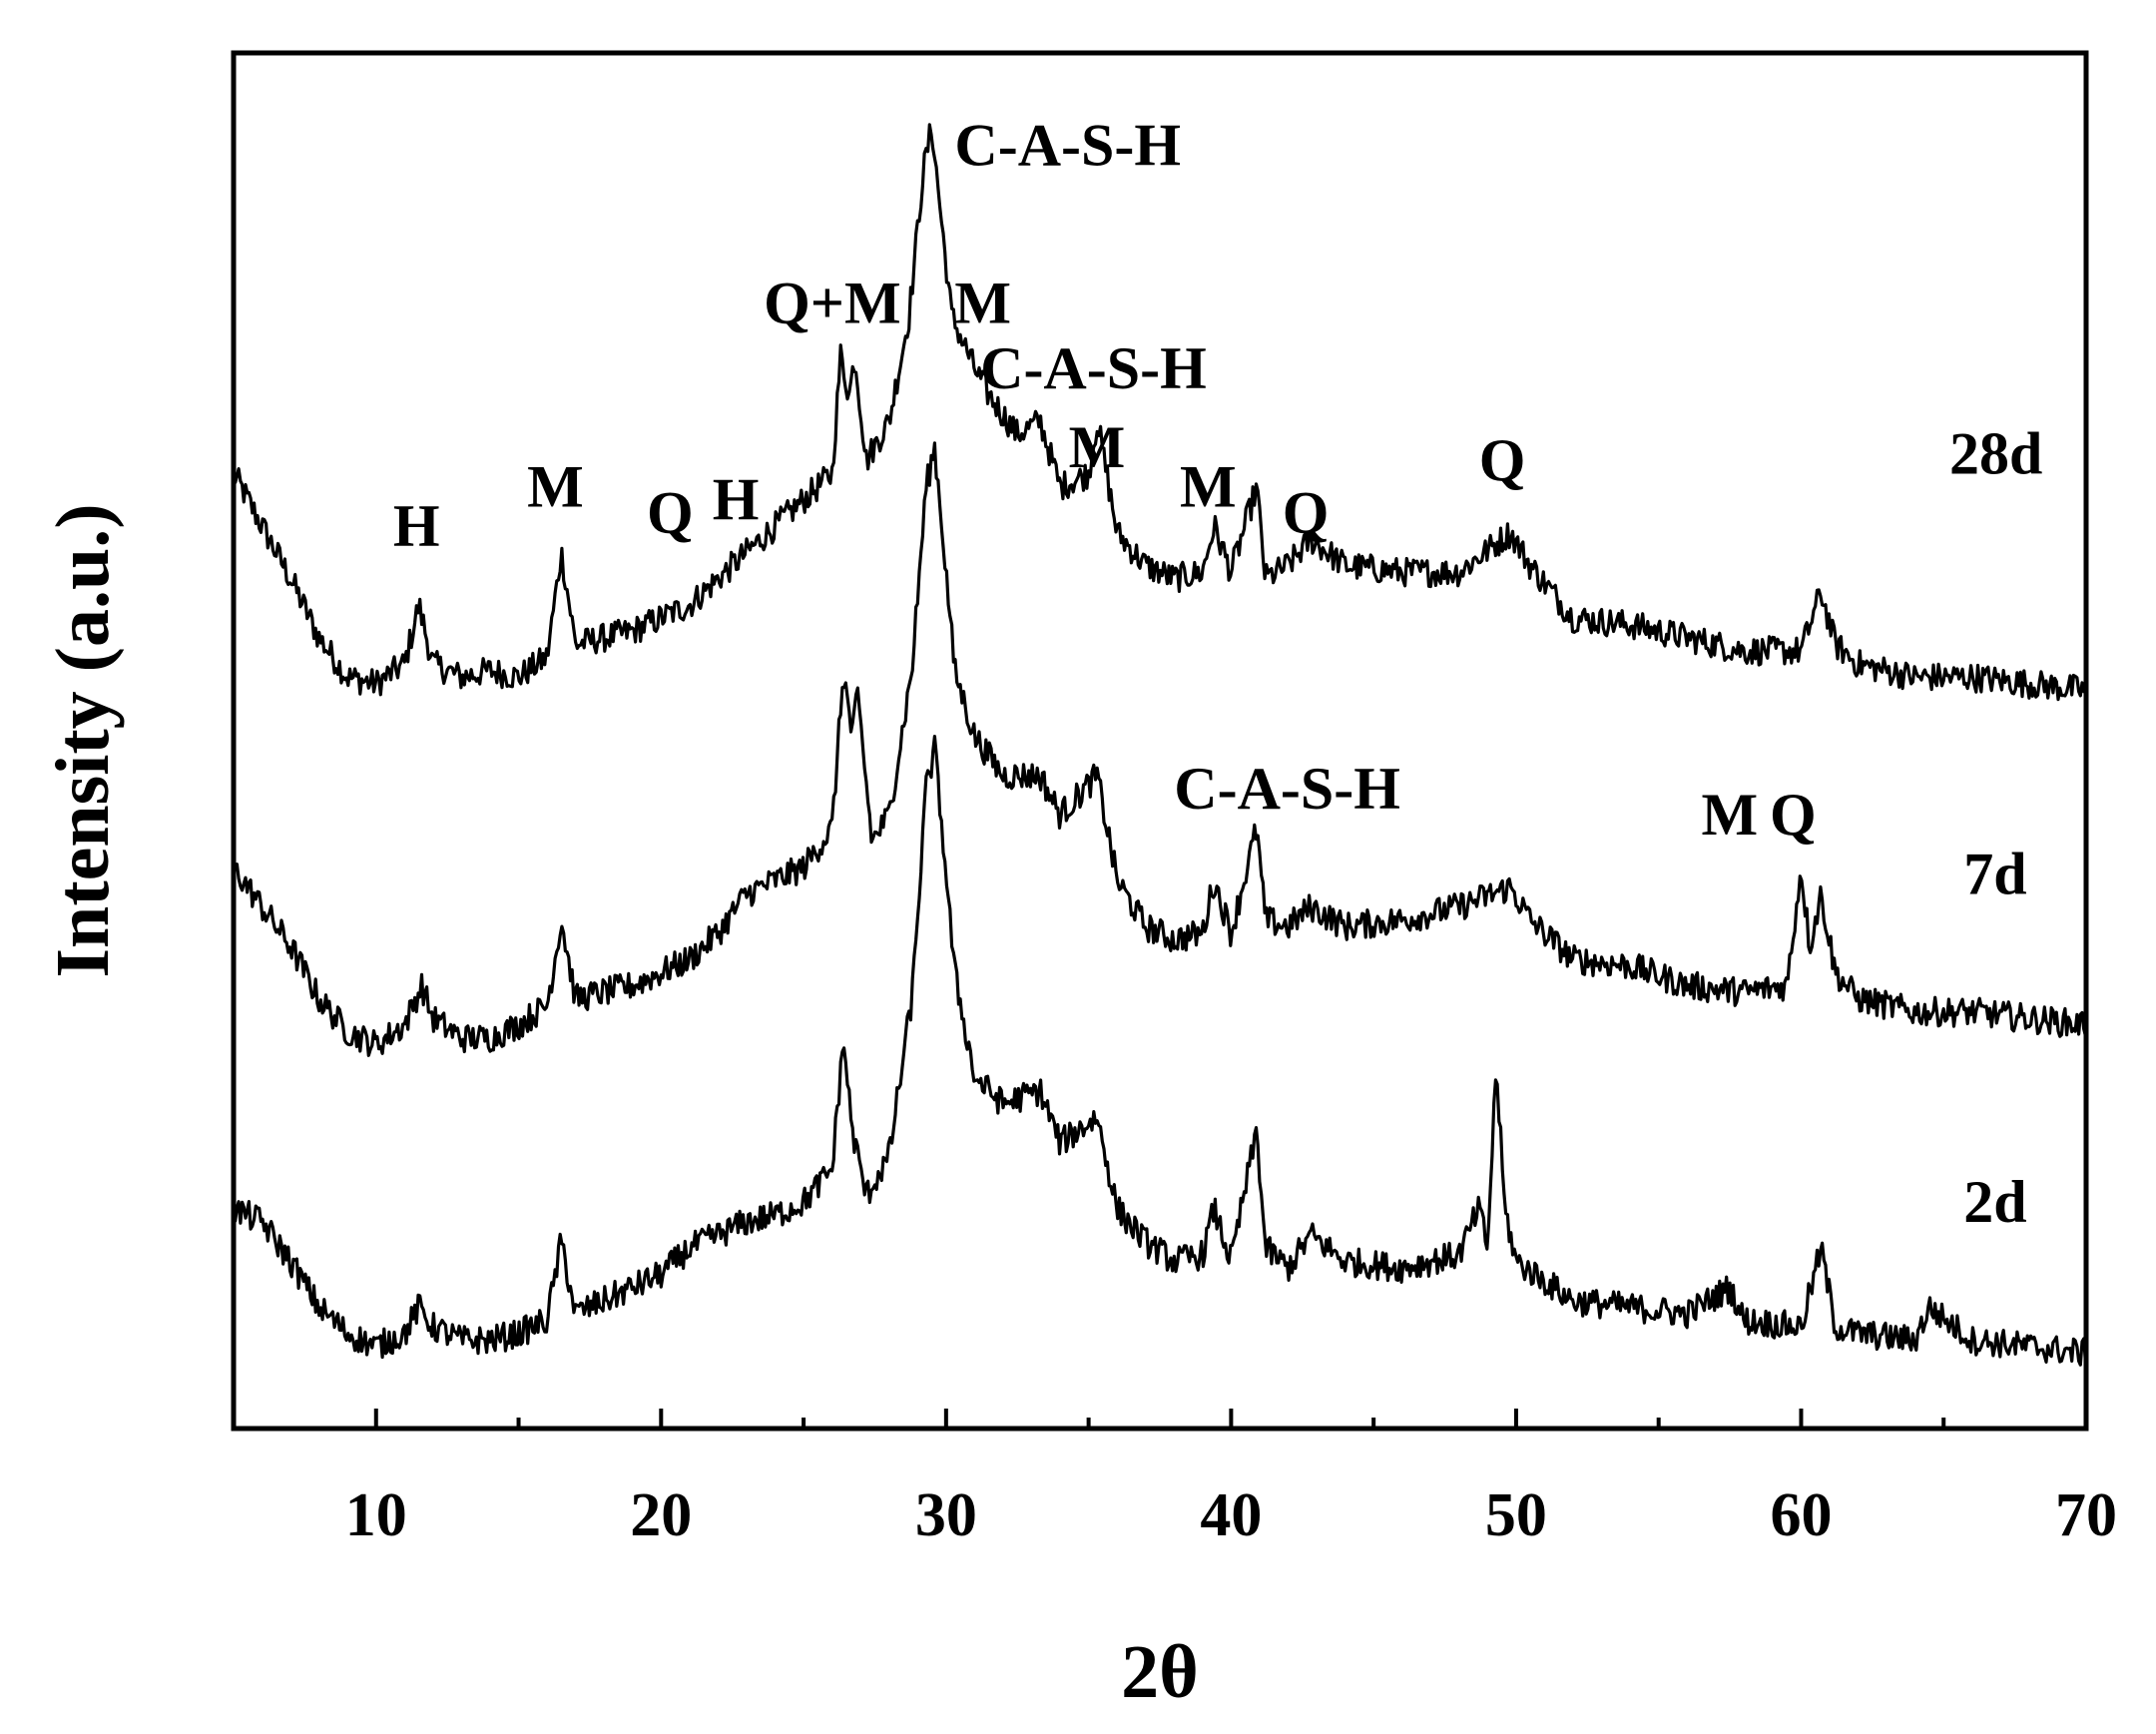 Image resolution: width=2156 pixels, height=1734 pixels. Describe the element at coordinates (661, 1515) in the screenshot. I see `x-tick-label: 20` at that location.